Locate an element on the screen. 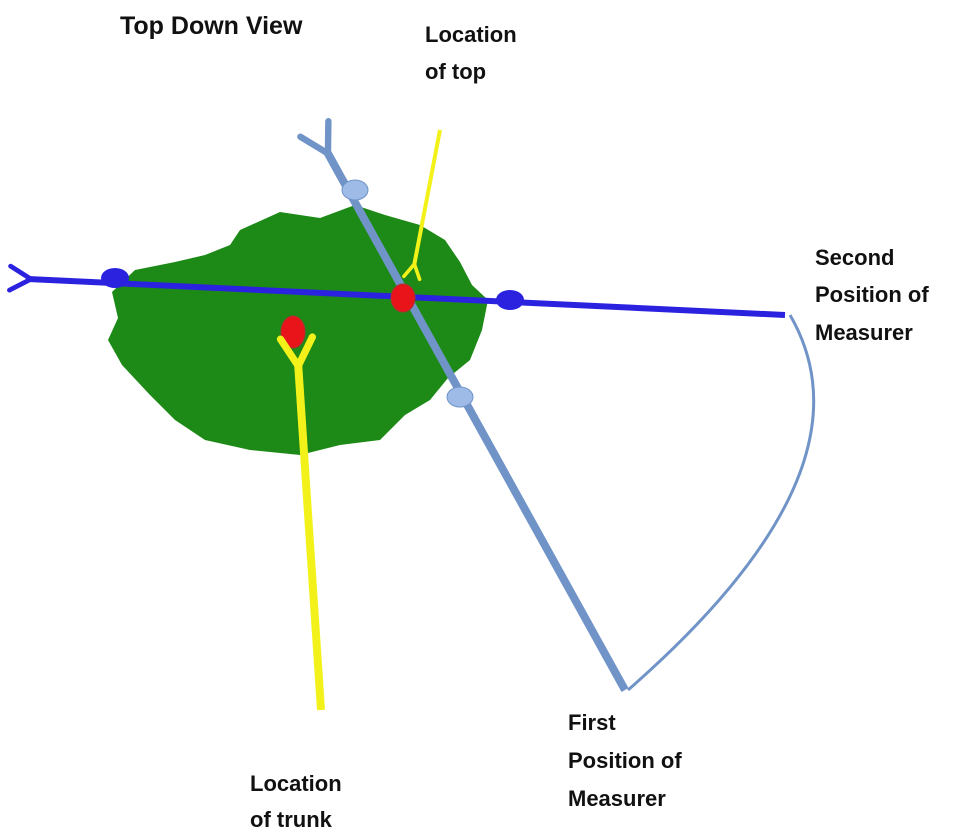 The height and width of the screenshot is (832, 960). label: Second Position of Measurer is located at coordinates (875, 295).